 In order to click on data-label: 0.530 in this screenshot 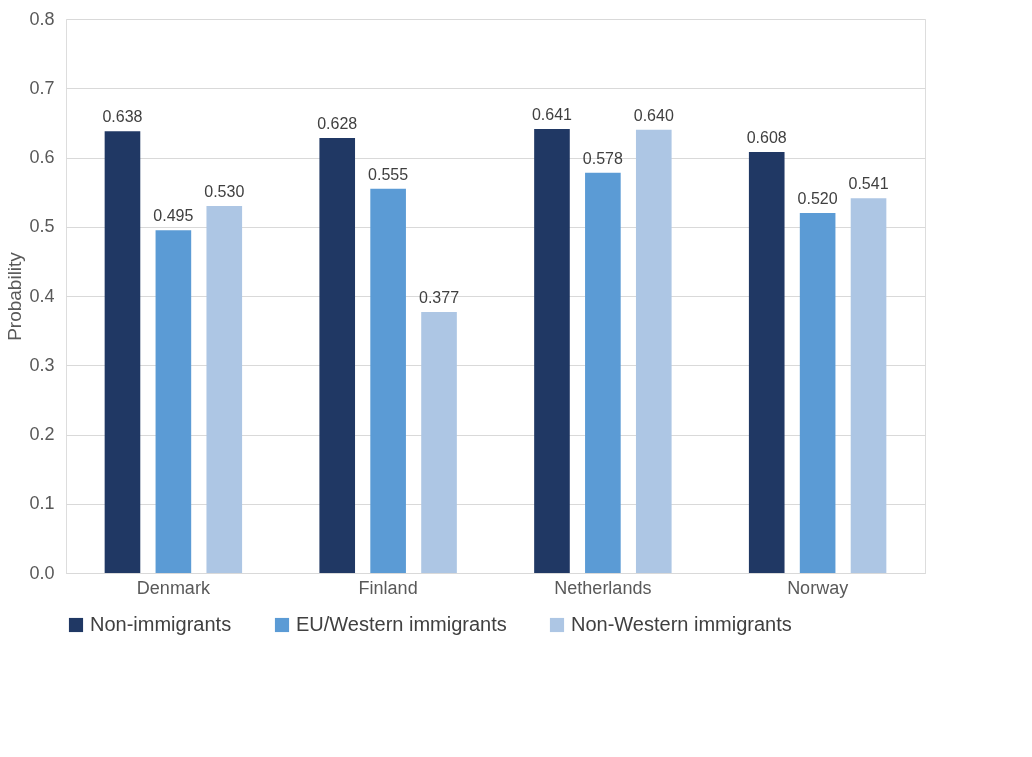, I will do `click(224, 191)`.